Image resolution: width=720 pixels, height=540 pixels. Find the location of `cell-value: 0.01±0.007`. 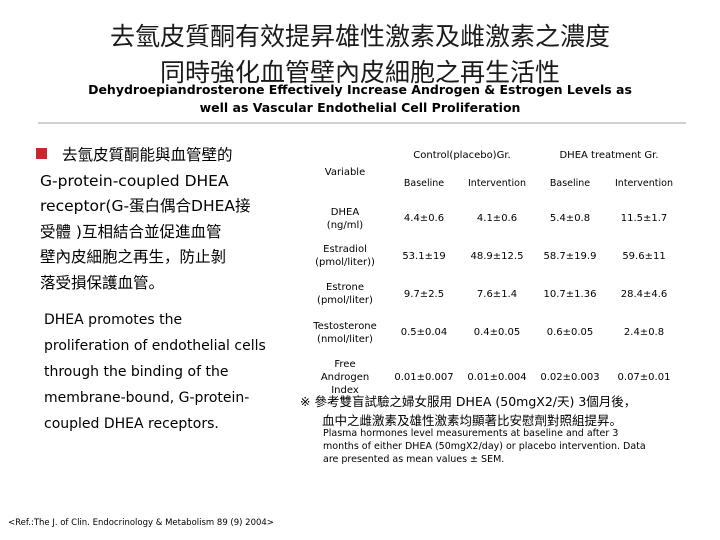

cell-value: 0.01±0.007 is located at coordinates (424, 377).